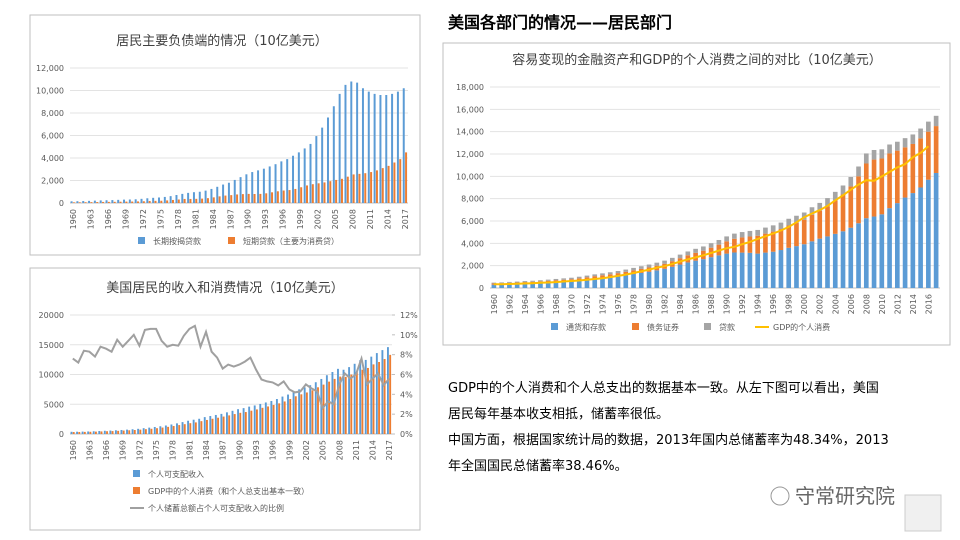  I want to click on x-tick-label: 2006, so click(851, 304).